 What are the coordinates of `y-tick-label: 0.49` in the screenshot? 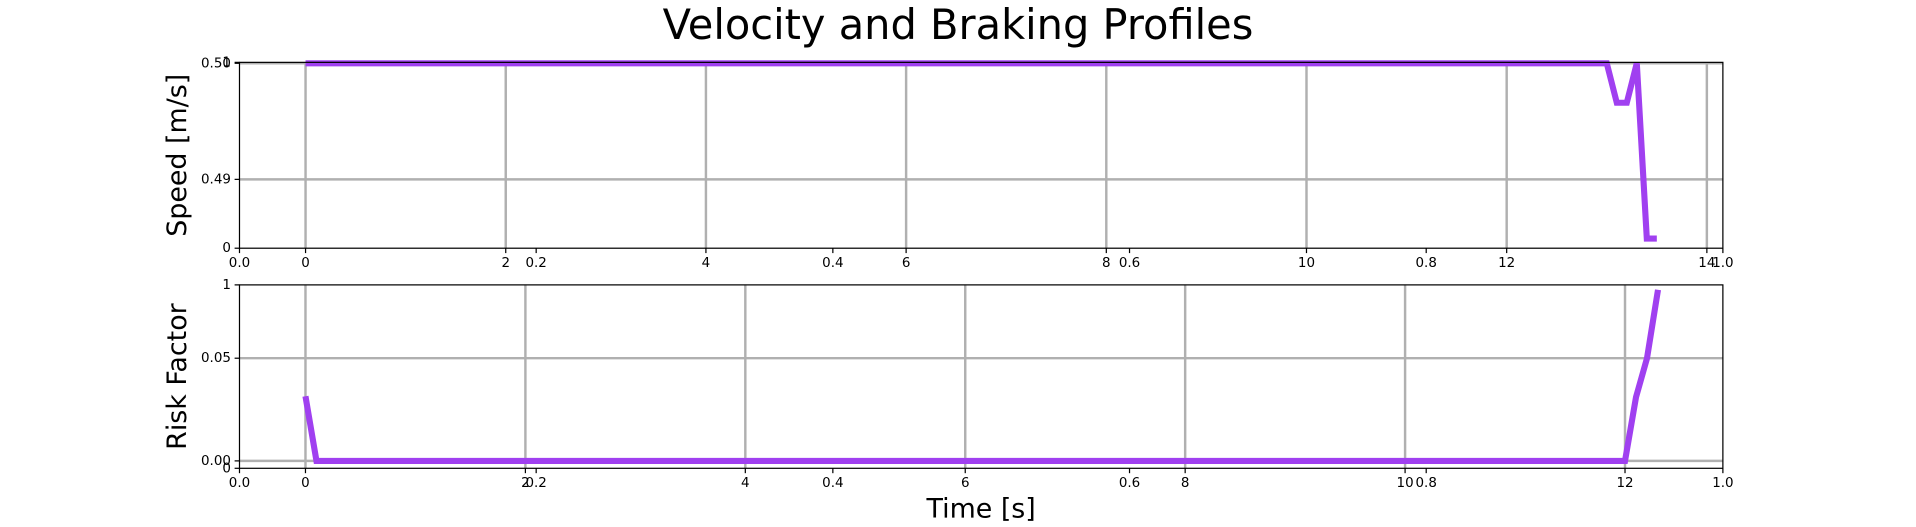 It's located at (216, 179).